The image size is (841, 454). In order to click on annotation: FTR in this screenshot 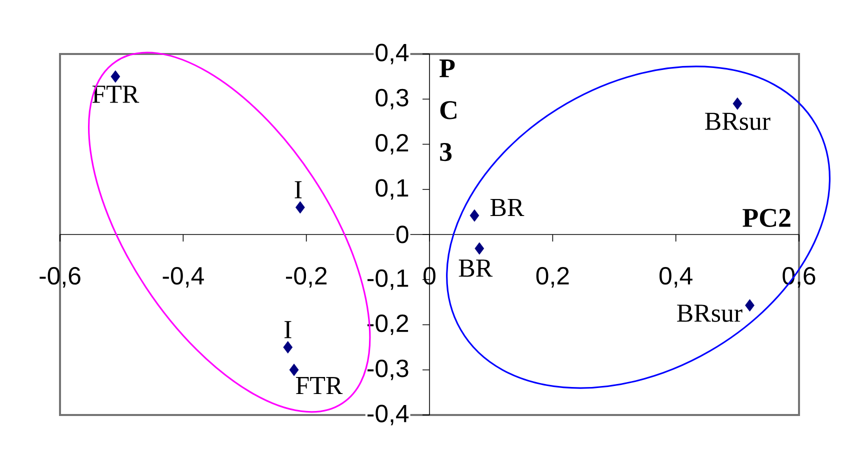, I will do `click(319, 385)`.